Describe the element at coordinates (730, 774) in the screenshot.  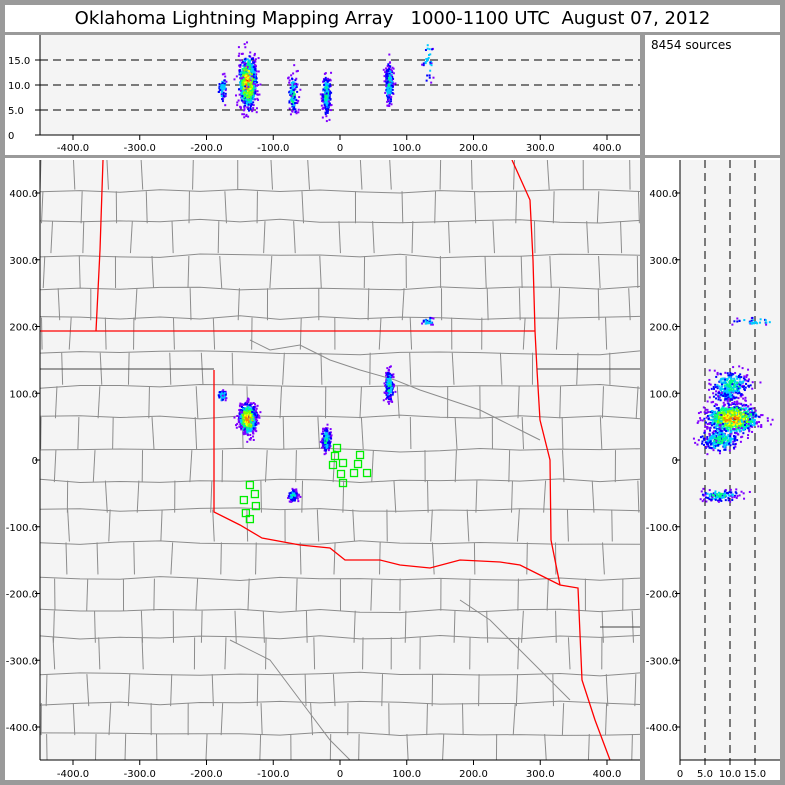
I see `x-tick-label: 10.0` at that location.